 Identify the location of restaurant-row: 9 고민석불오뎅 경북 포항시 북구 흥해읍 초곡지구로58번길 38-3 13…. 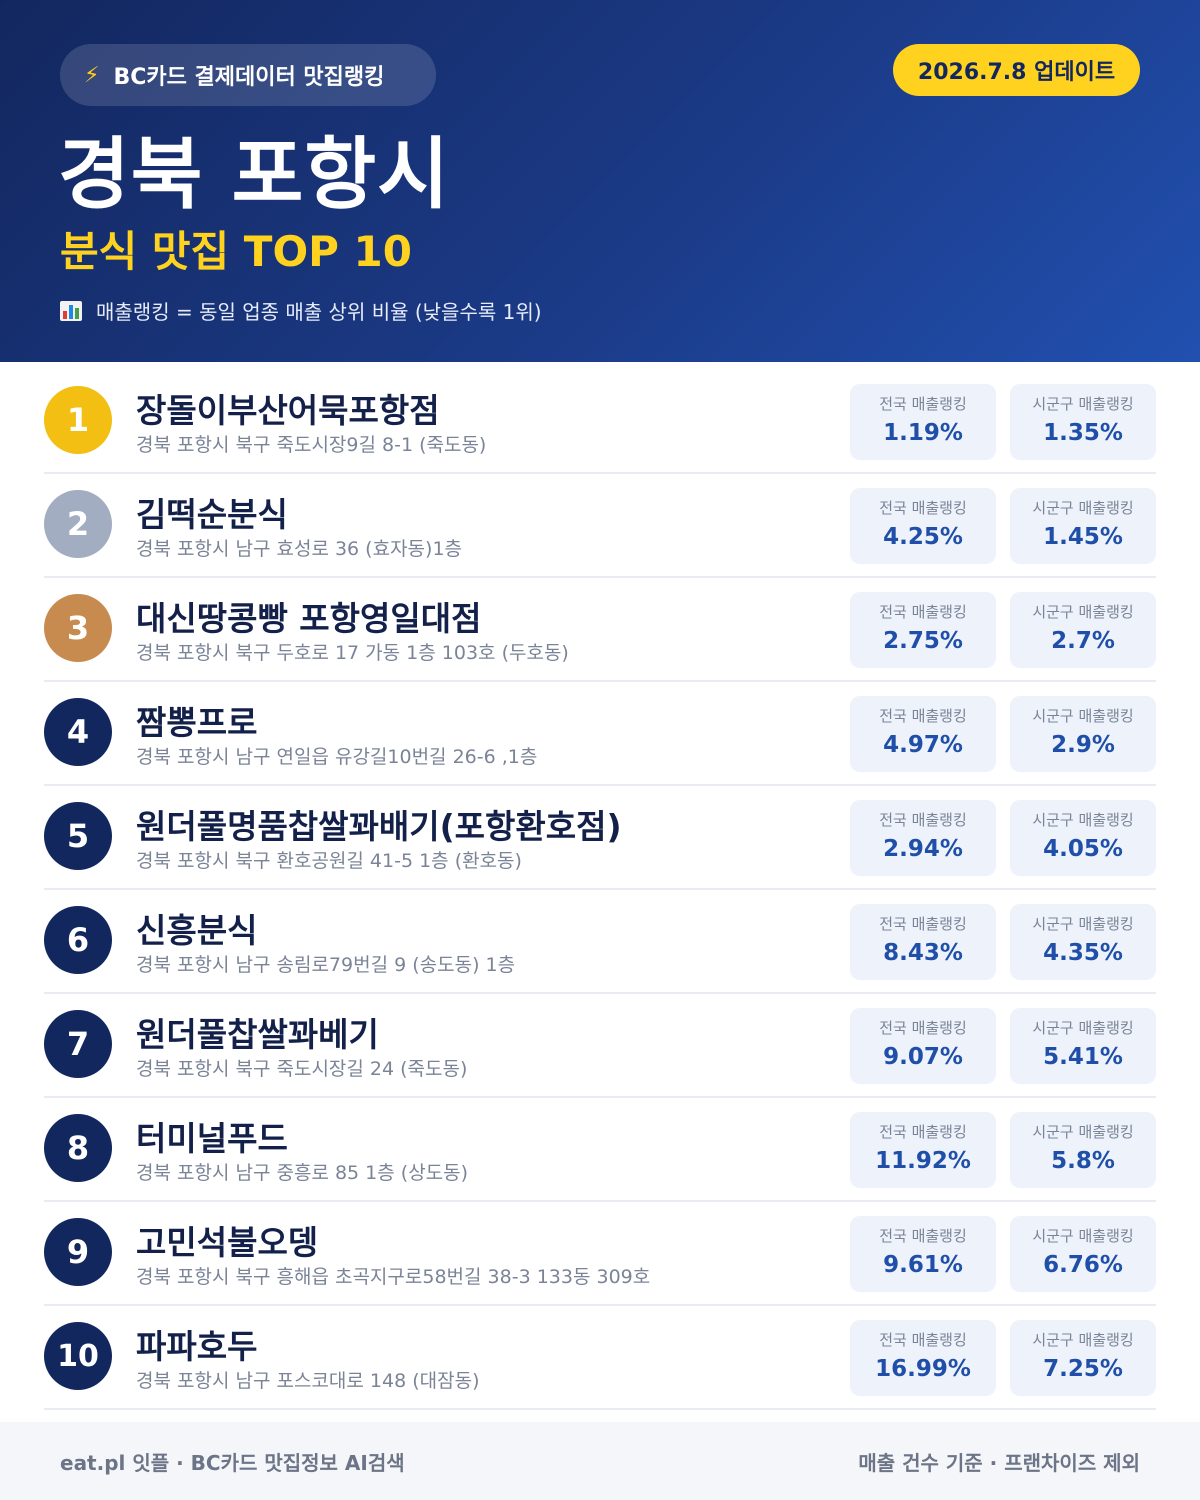
(600, 1254).